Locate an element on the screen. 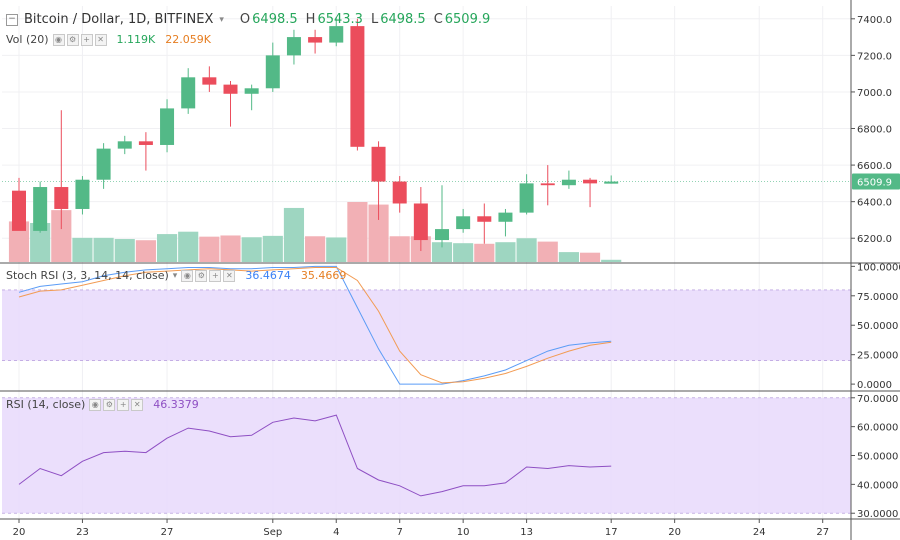 Image resolution: width=900 pixels, height=540 pixels. price-tick-label: 7200.0 is located at coordinates (874, 56).